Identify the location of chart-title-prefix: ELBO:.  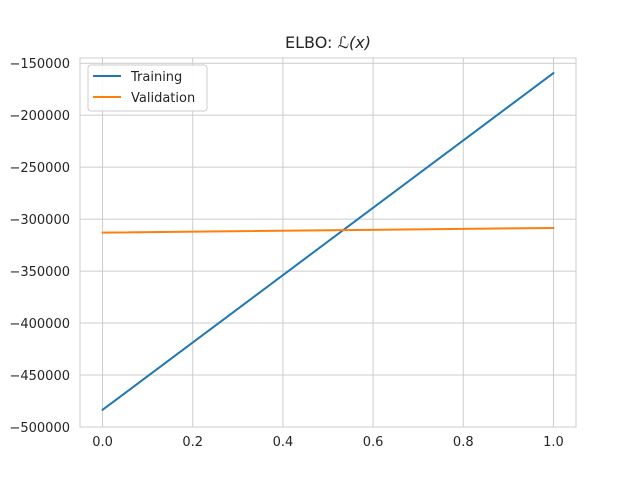
(311, 42).